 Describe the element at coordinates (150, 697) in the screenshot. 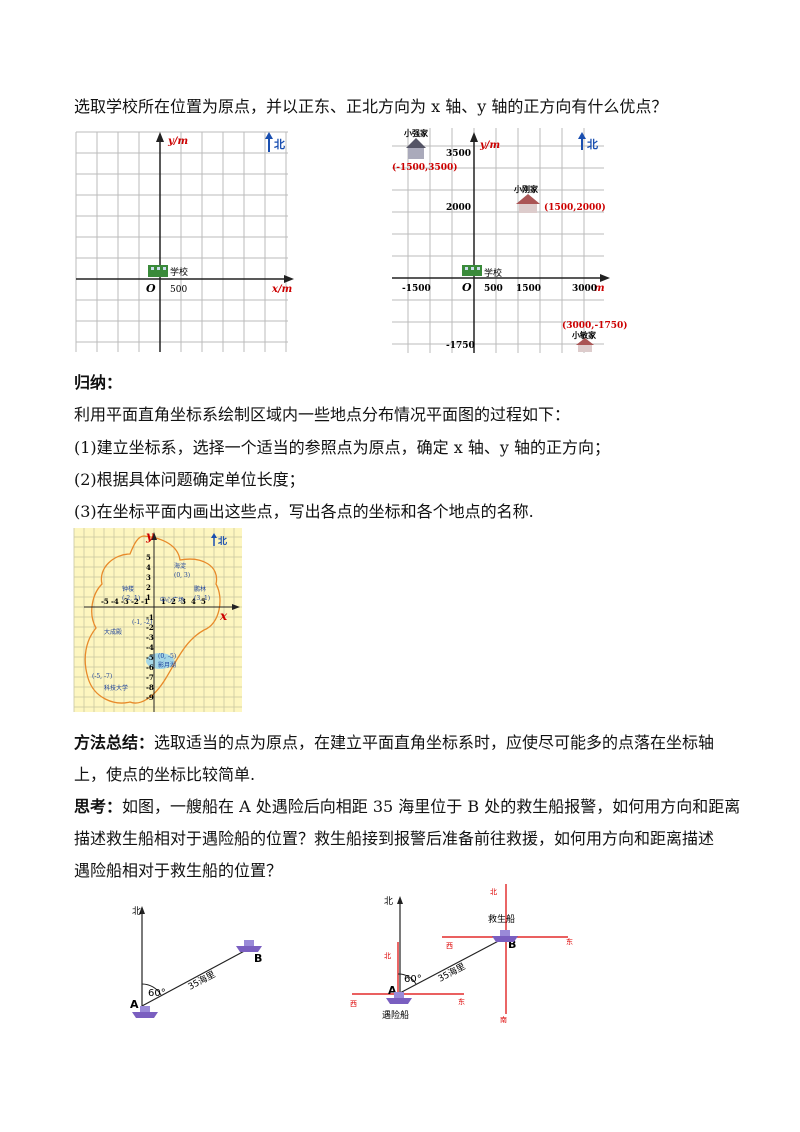

I see `map-y-tick: -9` at that location.